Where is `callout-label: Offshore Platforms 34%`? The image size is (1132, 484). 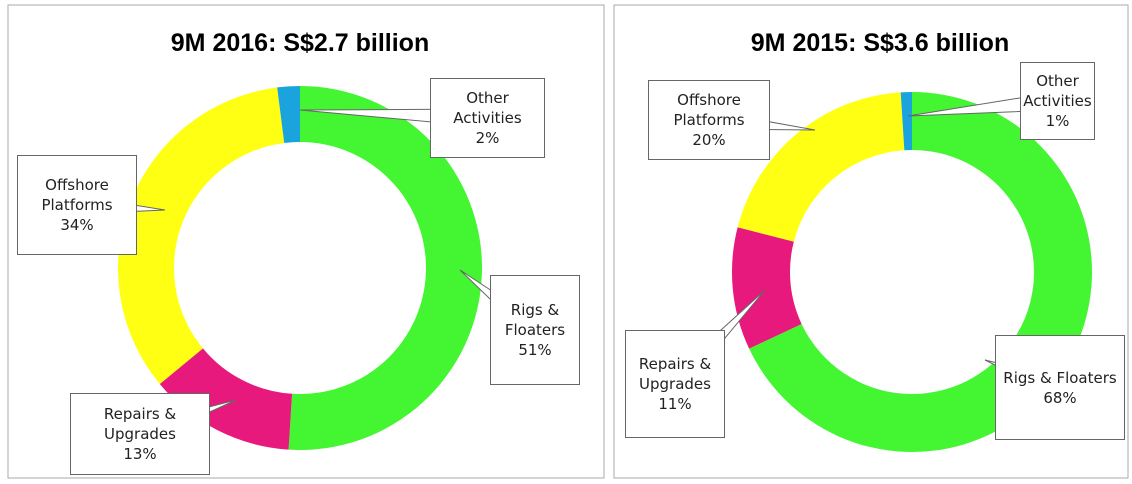 callout-label: Offshore Platforms 34% is located at coordinates (77, 205).